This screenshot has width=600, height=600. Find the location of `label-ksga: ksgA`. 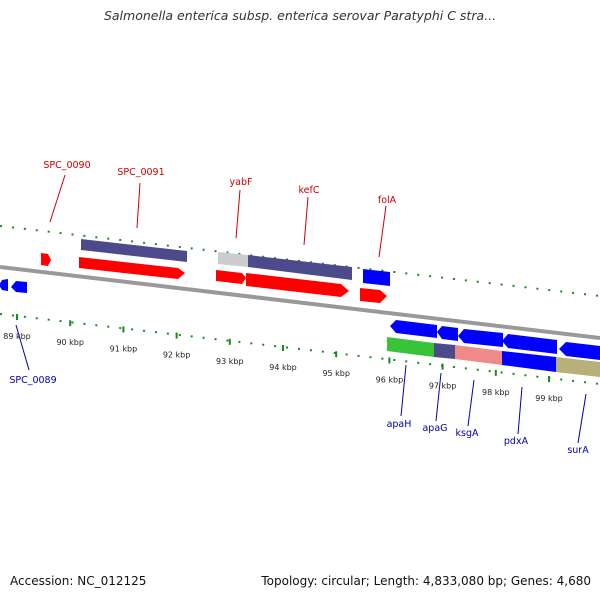

label-ksga: ksgA is located at coordinates (467, 433).